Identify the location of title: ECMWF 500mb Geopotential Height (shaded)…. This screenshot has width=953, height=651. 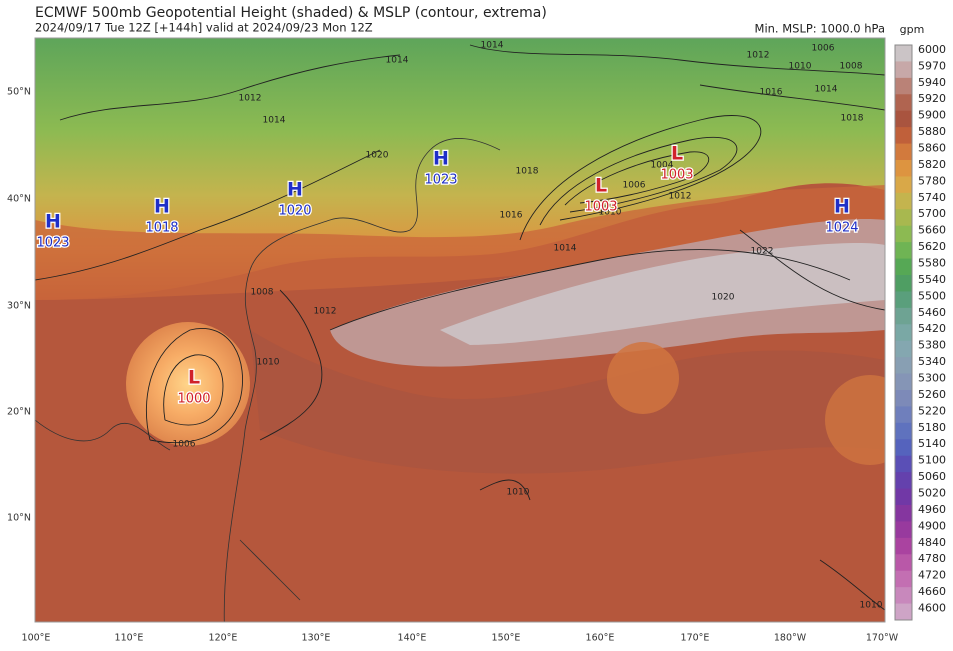
(291, 13).